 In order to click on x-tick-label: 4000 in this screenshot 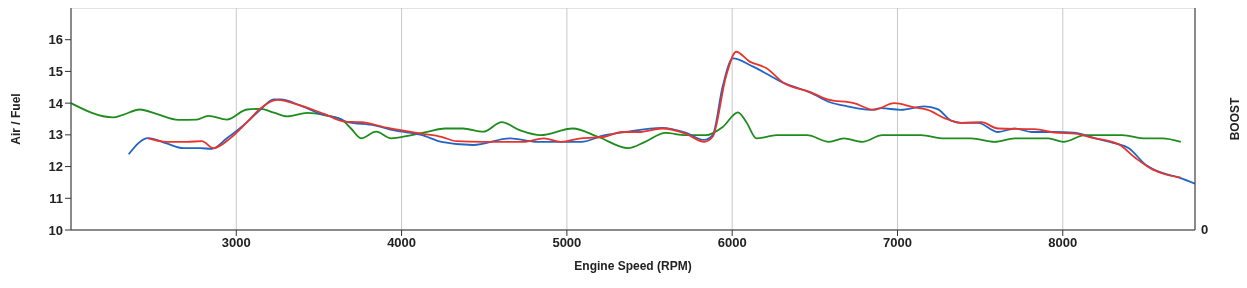, I will do `click(402, 243)`.